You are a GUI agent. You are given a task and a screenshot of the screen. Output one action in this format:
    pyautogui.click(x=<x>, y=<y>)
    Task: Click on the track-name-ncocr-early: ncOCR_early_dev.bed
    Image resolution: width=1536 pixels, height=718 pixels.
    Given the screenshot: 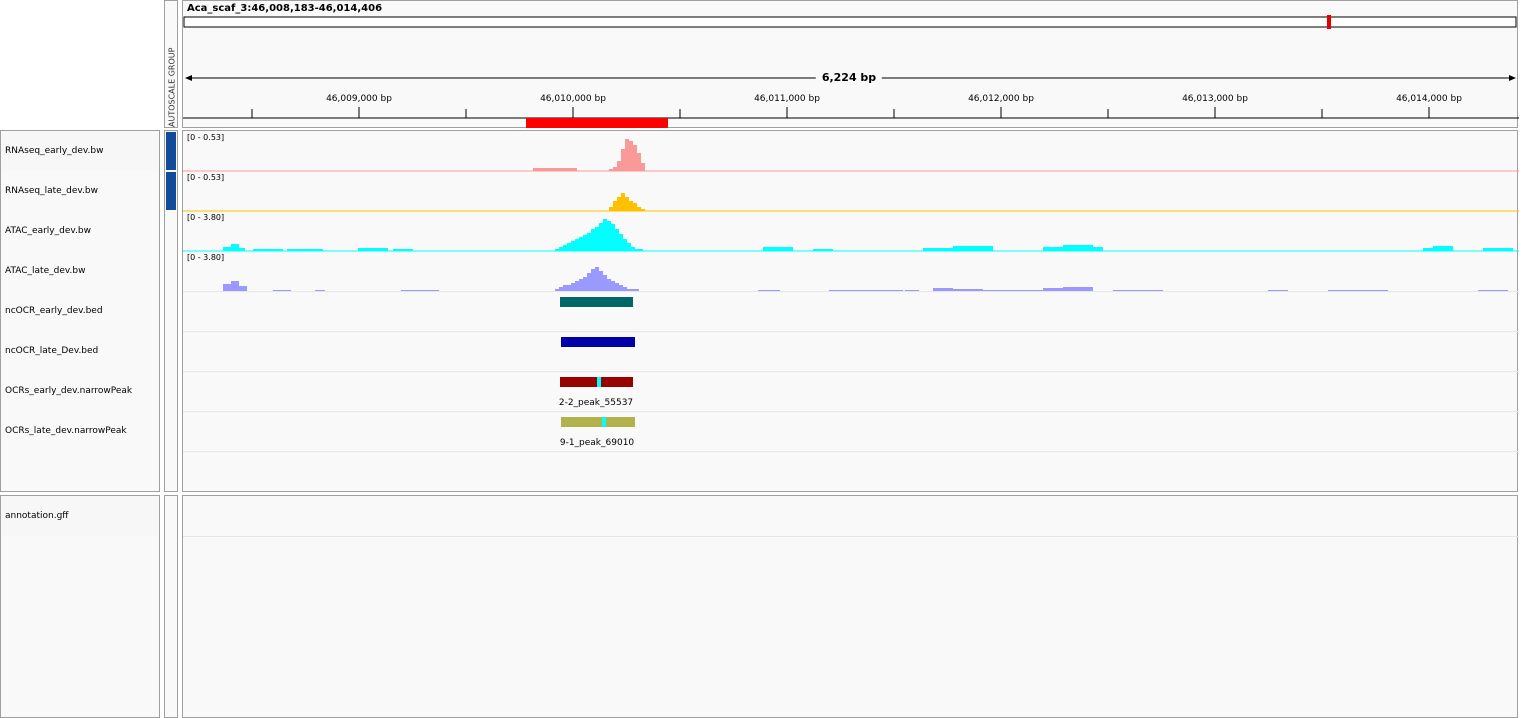 What is the action you would take?
    pyautogui.click(x=54, y=311)
    